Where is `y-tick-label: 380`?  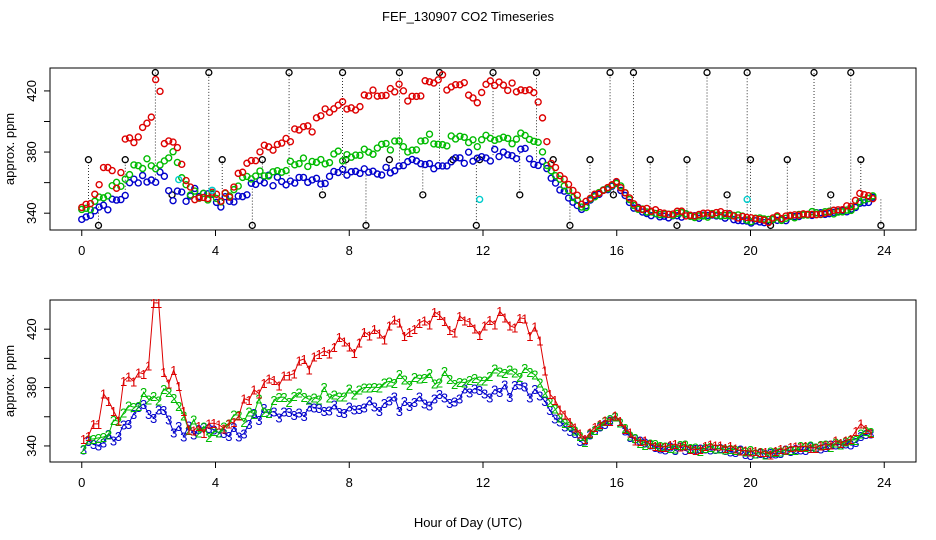 y-tick-label: 380 is located at coordinates (31, 388).